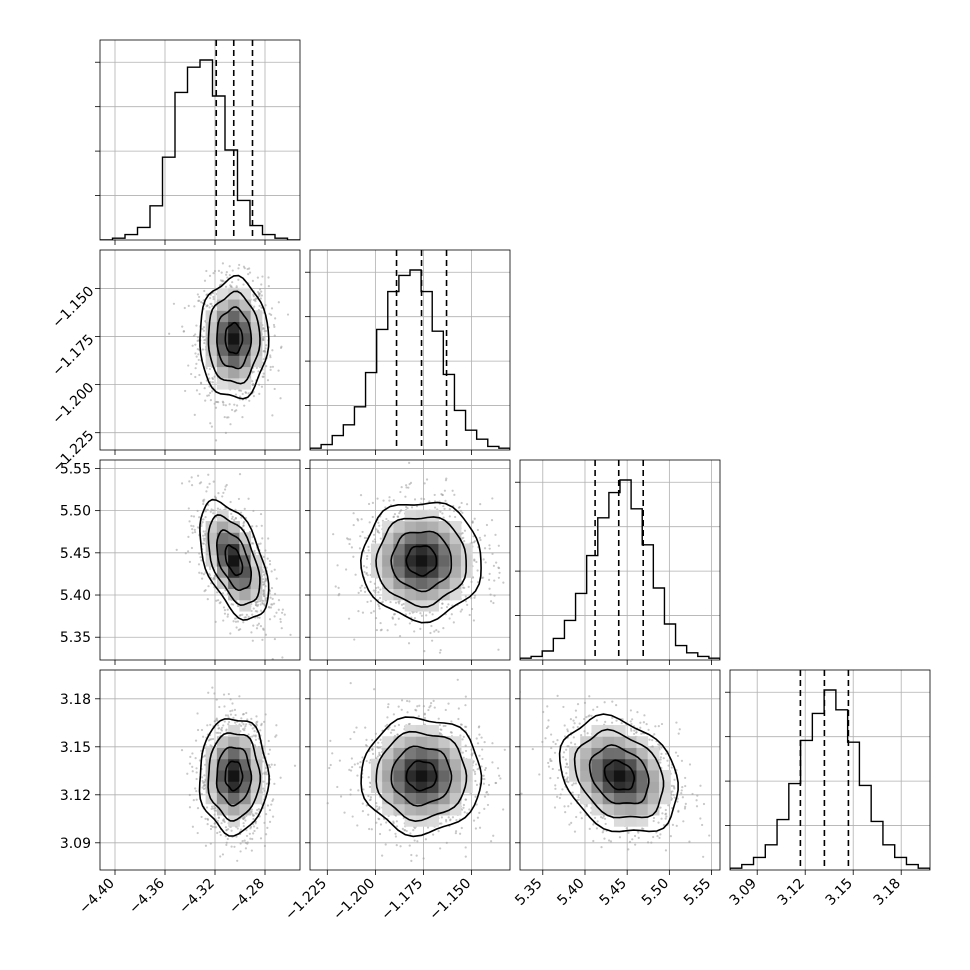 The width and height of the screenshot is (970, 970). I want to click on x-tick-label: 5.40, so click(570, 892).